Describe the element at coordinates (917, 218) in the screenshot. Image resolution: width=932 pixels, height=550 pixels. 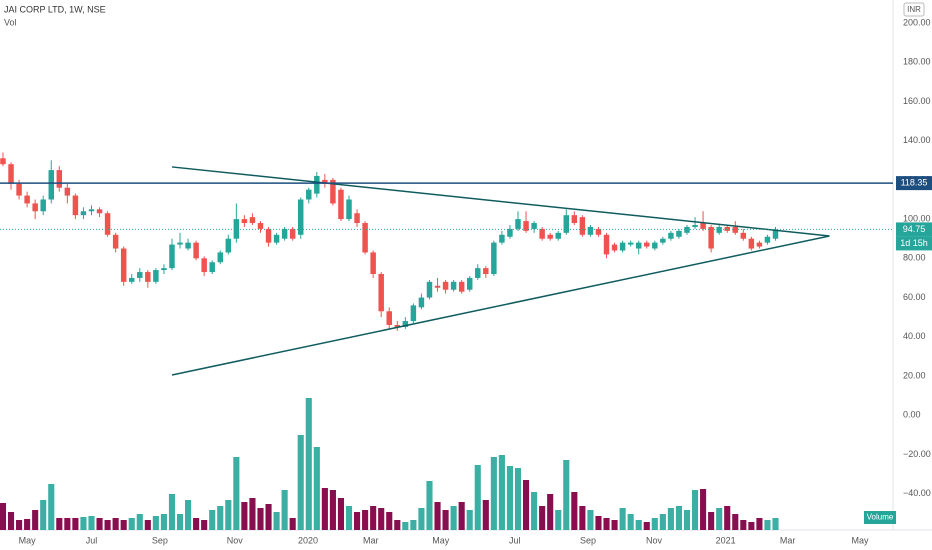
I see `y-tick-label: 100.00` at that location.